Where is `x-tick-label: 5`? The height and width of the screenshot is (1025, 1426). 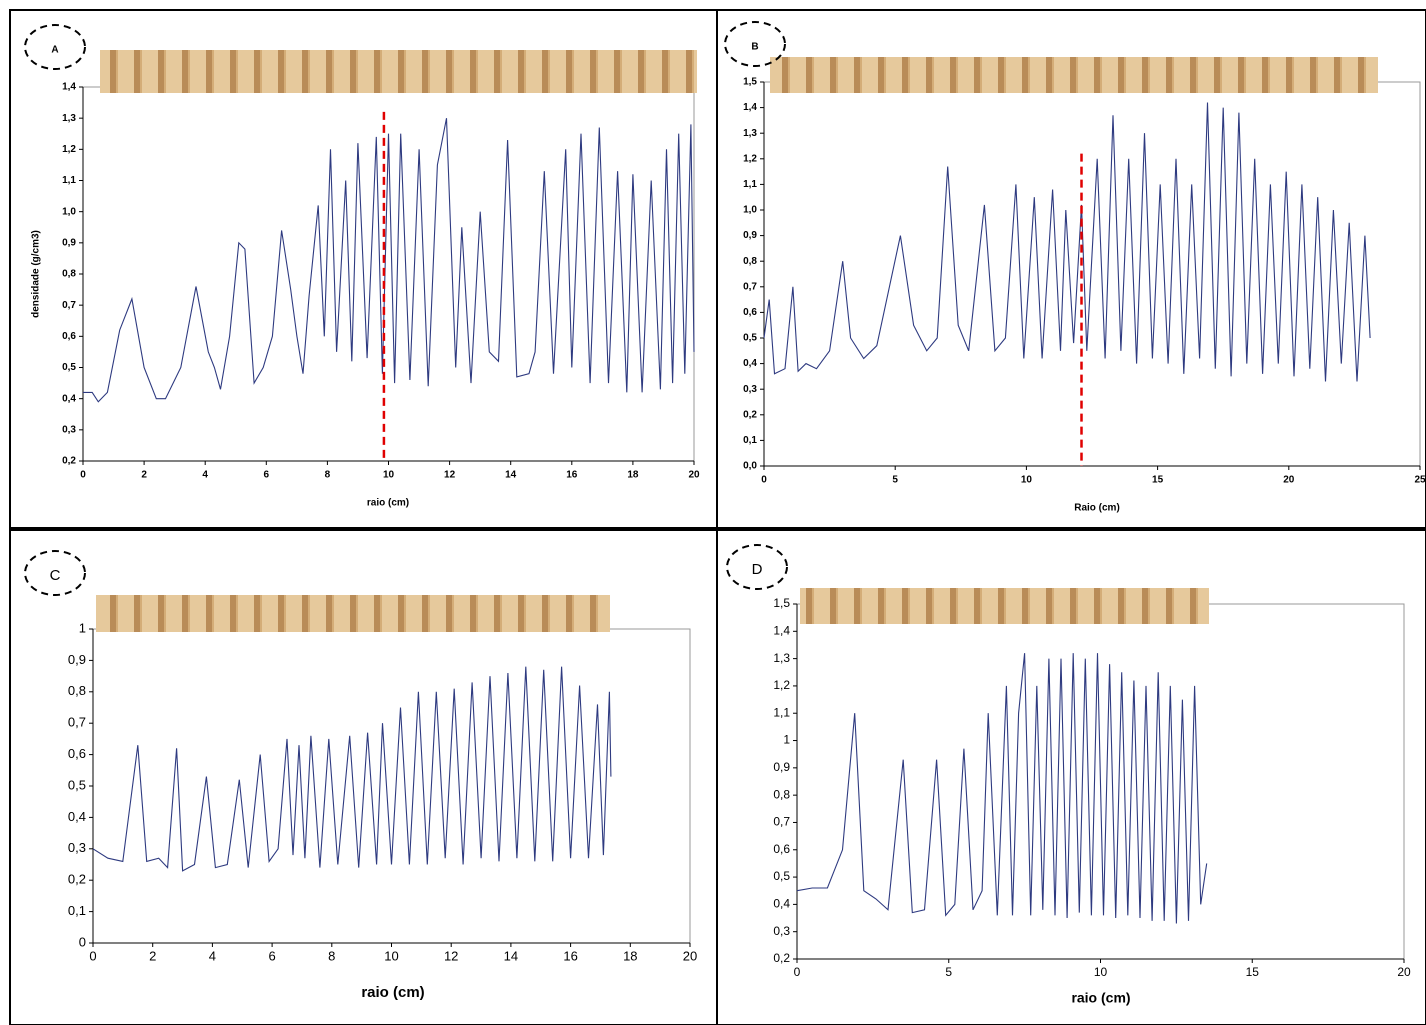 x-tick-label: 5 is located at coordinates (895, 480).